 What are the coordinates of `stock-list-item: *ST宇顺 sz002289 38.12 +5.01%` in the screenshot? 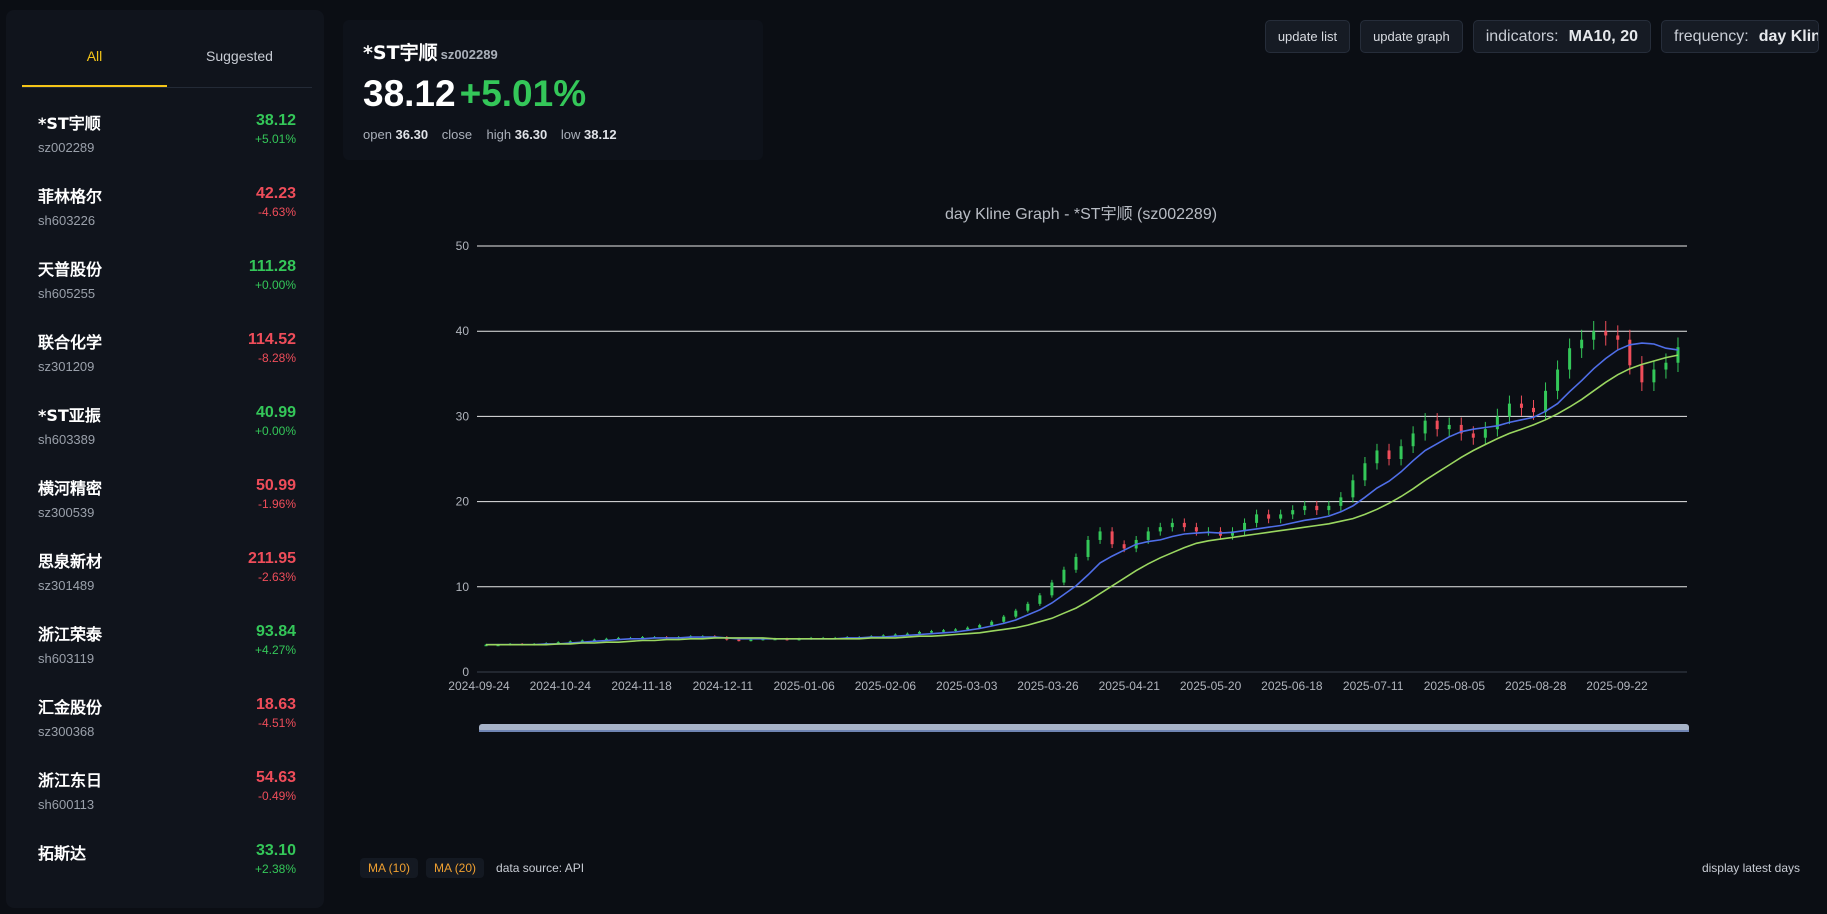 It's located at (167, 136).